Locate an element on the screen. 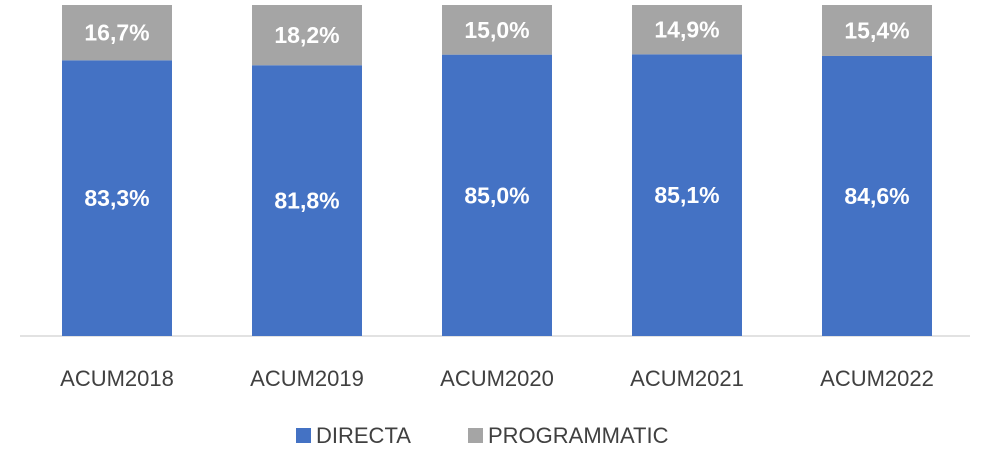  x-tick-label: ACUM2020 is located at coordinates (497, 378).